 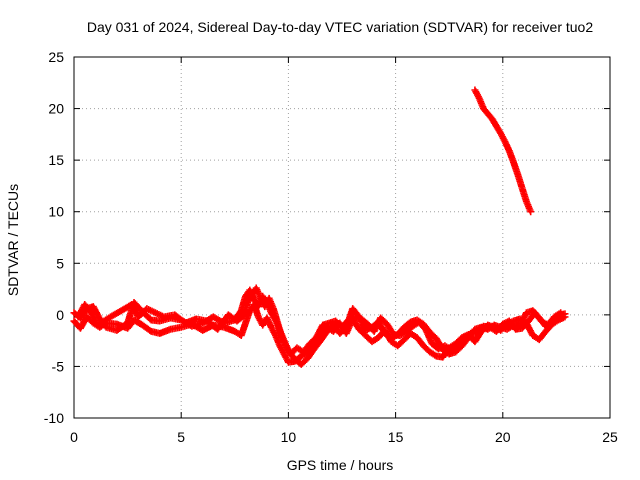 What do you see at coordinates (58, 366) in the screenshot?
I see `y-tick-label: -5` at bounding box center [58, 366].